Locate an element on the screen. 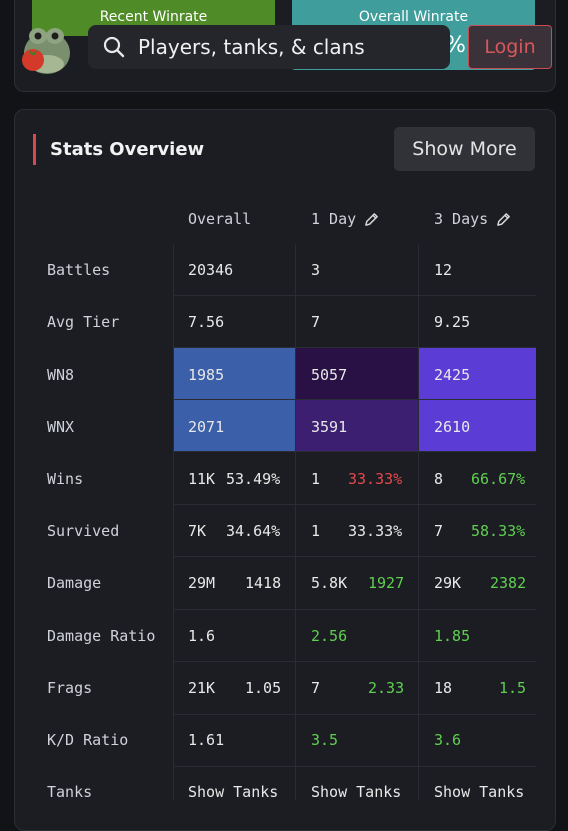 This screenshot has width=568, height=831. show-tanks-overall-link: Show Tanks is located at coordinates (233, 792).